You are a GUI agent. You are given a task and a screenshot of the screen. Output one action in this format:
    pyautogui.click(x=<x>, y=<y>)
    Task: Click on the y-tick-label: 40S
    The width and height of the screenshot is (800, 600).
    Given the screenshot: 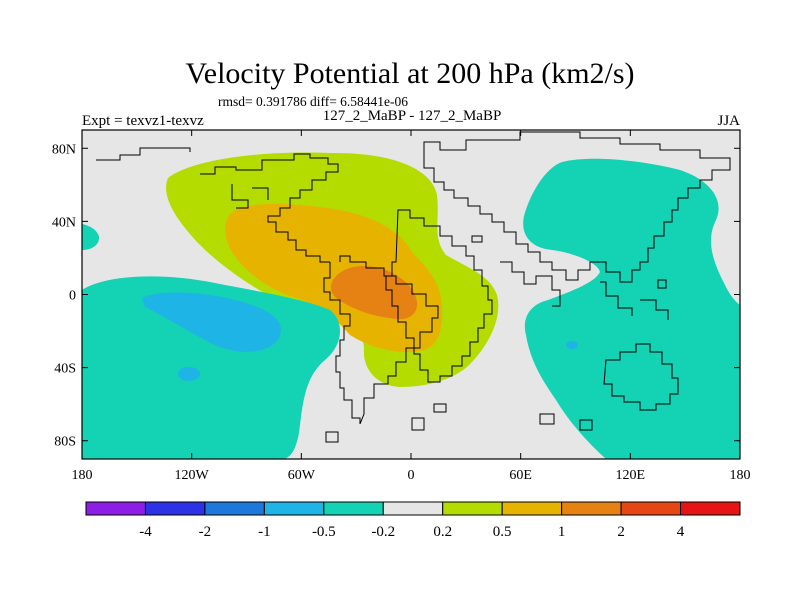 What is the action you would take?
    pyautogui.click(x=65, y=369)
    